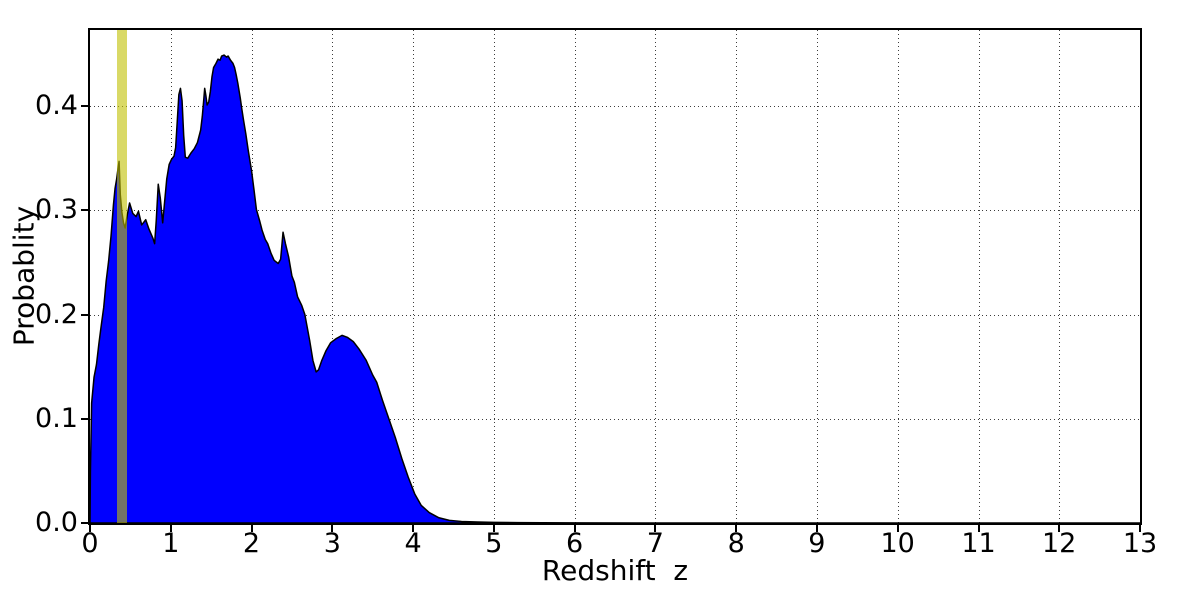  Describe the element at coordinates (56, 523) in the screenshot. I see `y-tick-label-0: 0.0` at that location.